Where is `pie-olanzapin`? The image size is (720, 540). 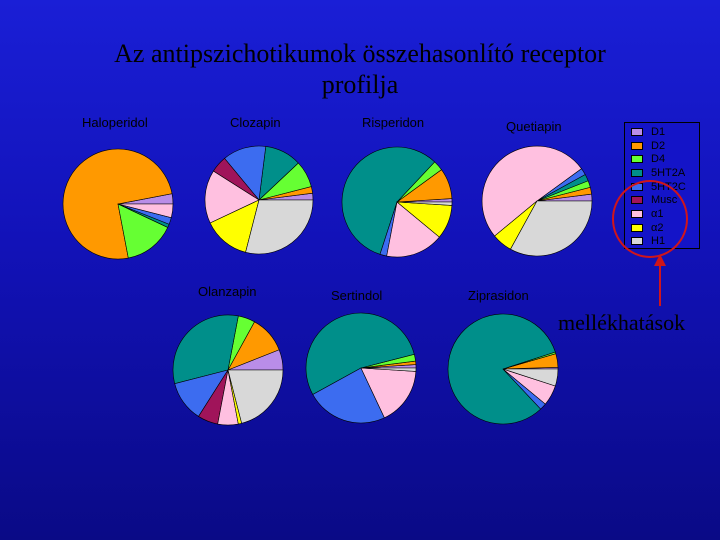 pie-olanzapin is located at coordinates (228, 370).